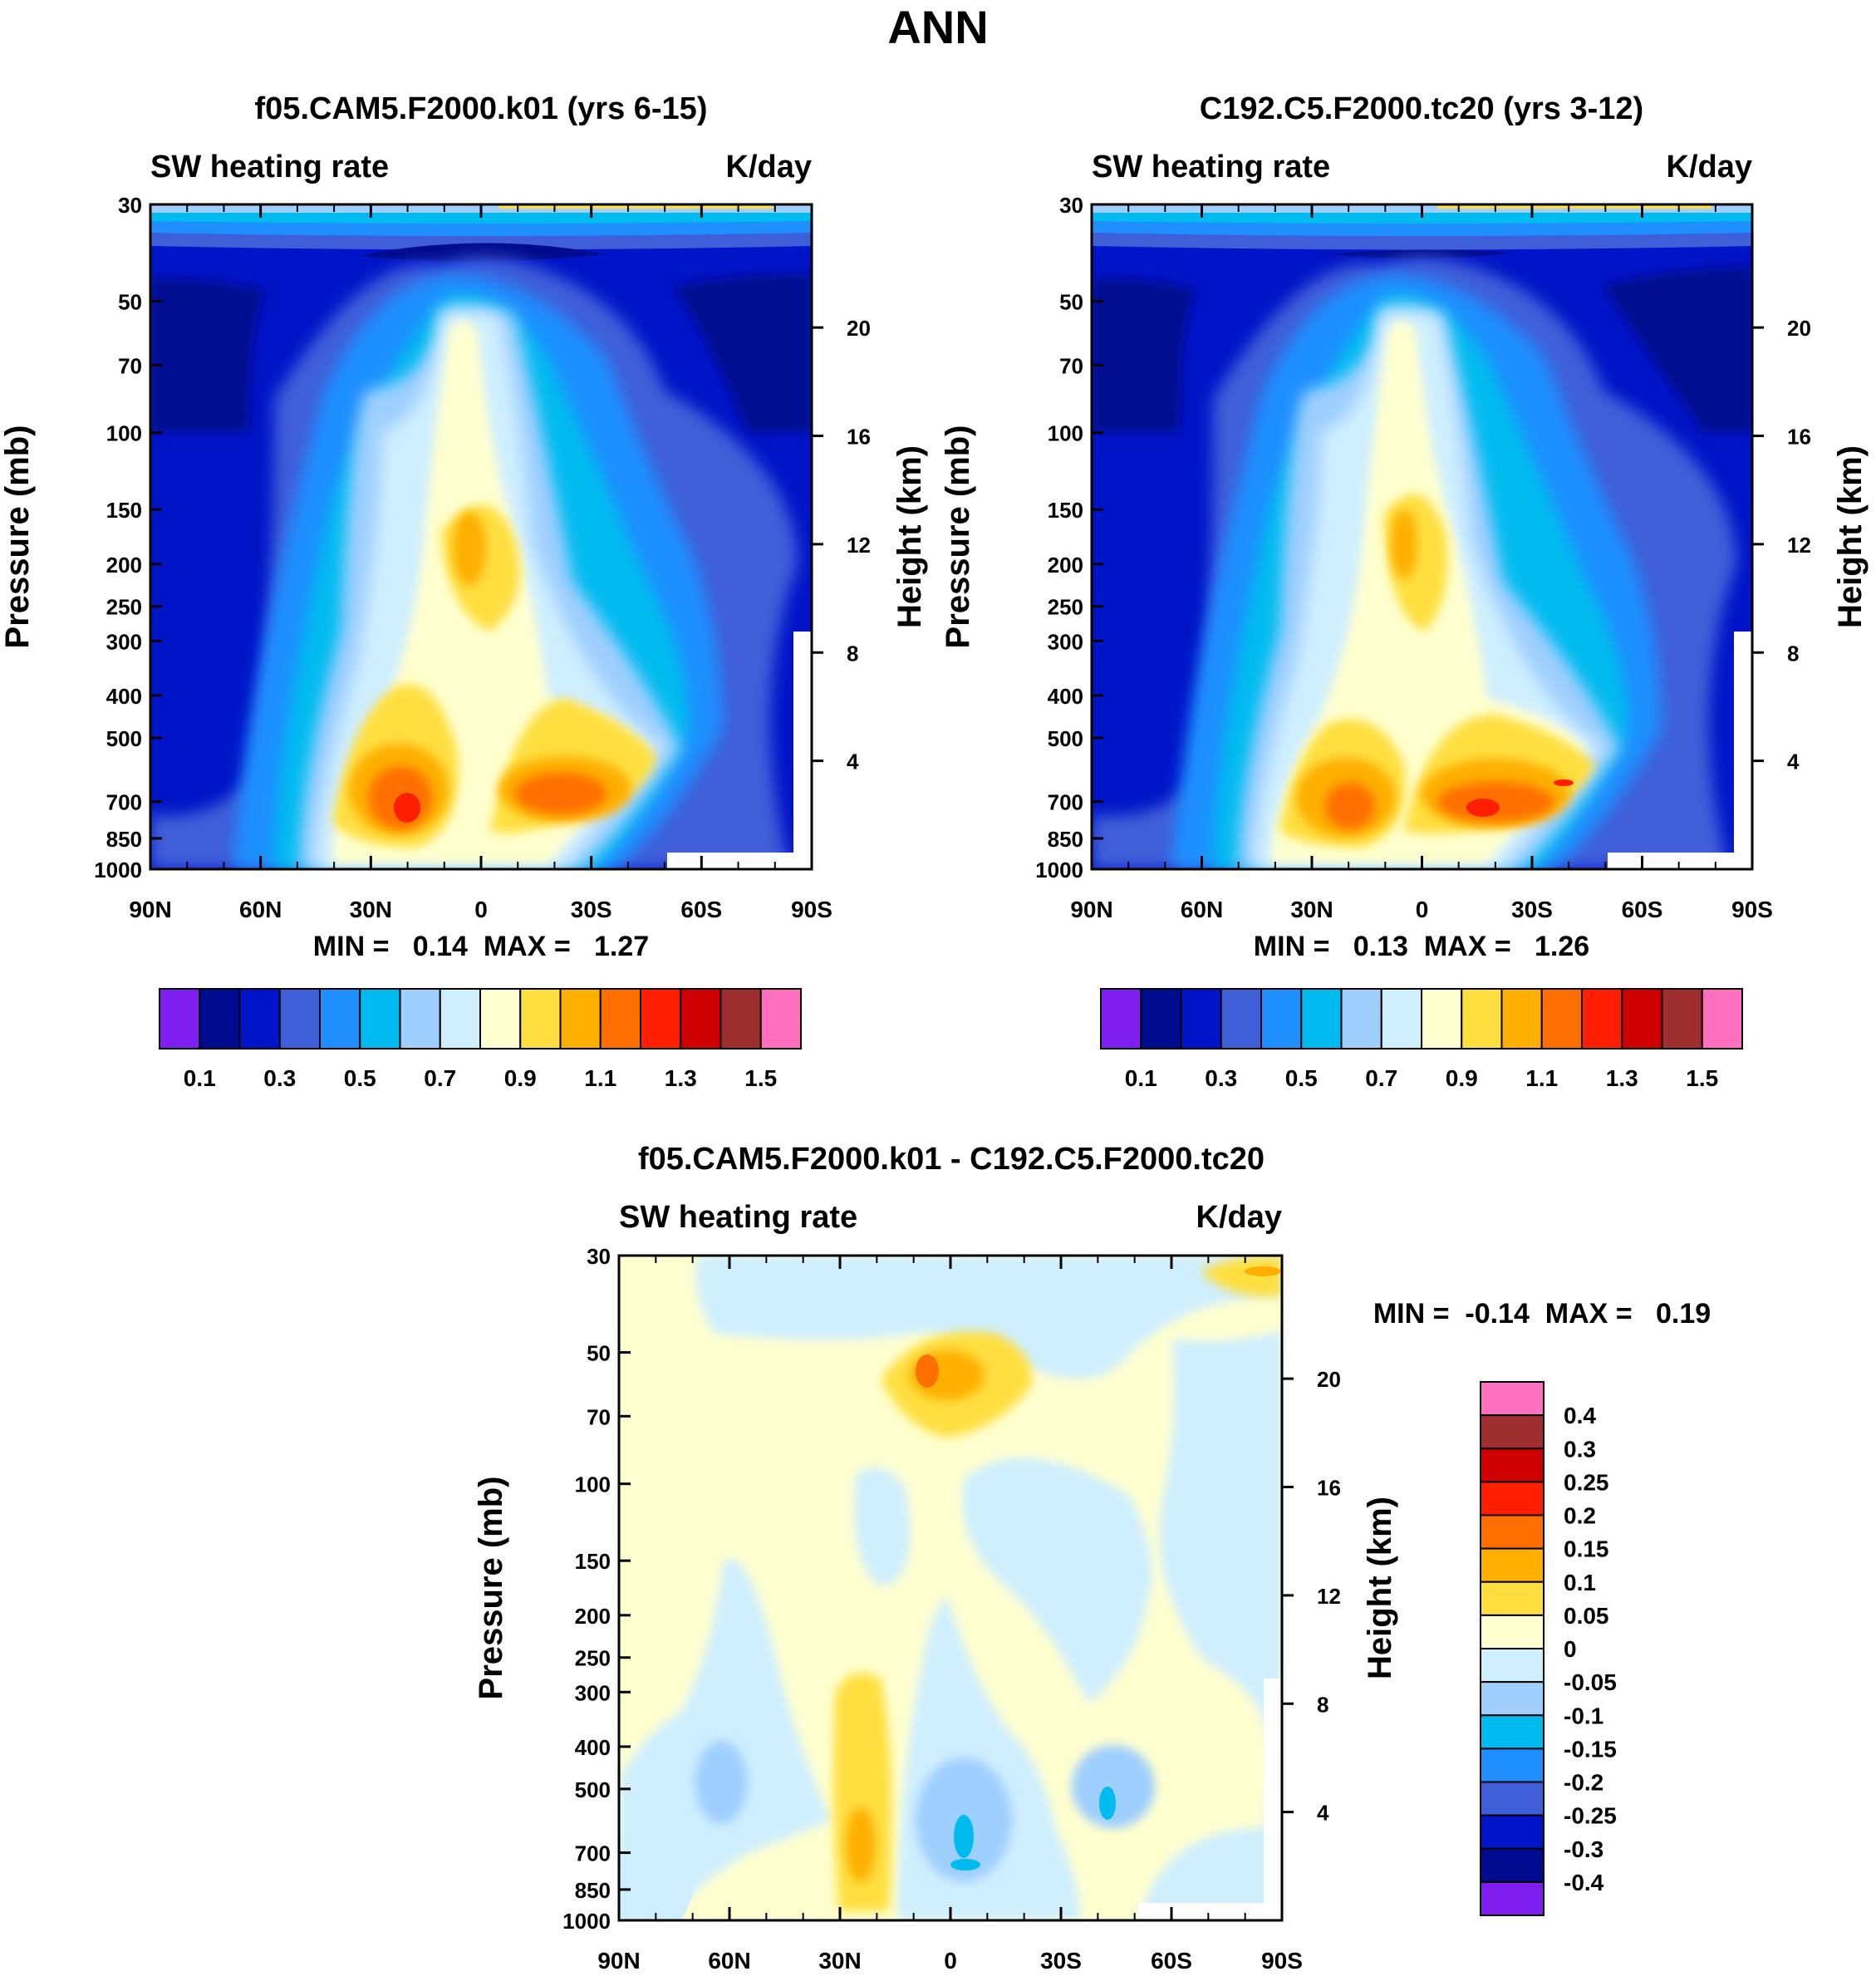 The height and width of the screenshot is (1981, 1876). I want to click on panel-1-colorbar: 0.1 0.3 0.5 0.7 0.9 1.1 1.3 1.5, so click(480, 1039).